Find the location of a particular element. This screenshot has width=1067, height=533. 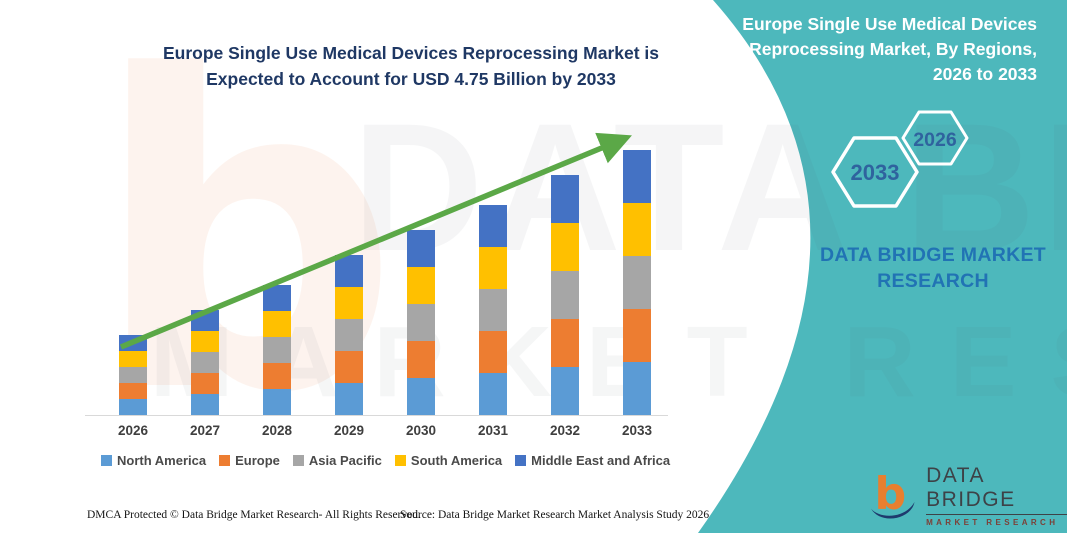

x-axis-label: 2029 is located at coordinates (349, 430).